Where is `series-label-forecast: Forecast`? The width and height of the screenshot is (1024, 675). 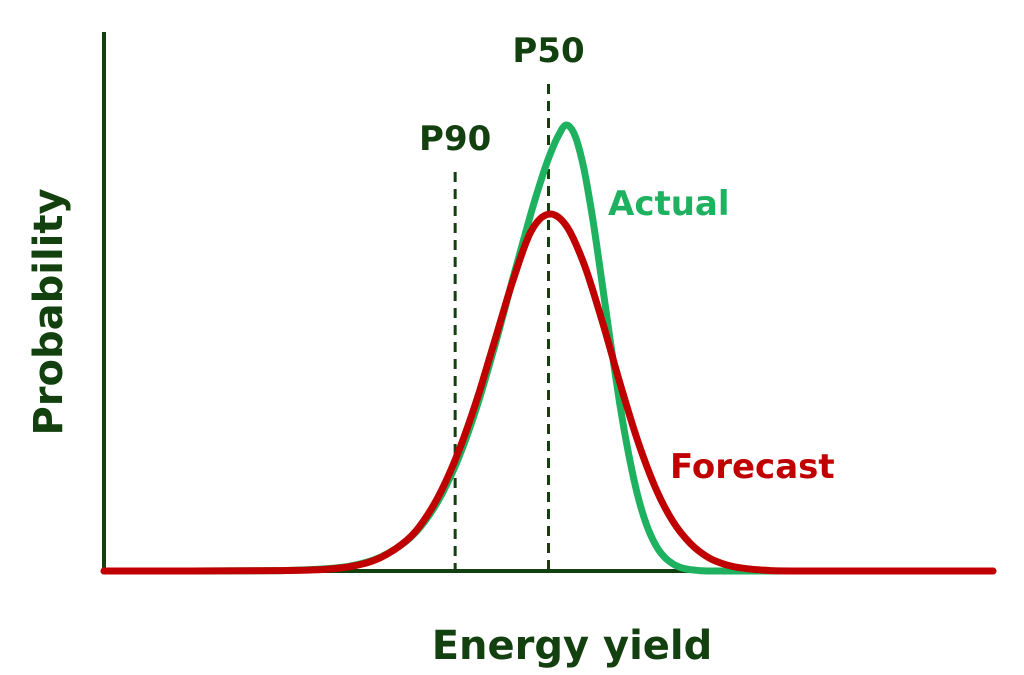 series-label-forecast: Forecast is located at coordinates (752, 467).